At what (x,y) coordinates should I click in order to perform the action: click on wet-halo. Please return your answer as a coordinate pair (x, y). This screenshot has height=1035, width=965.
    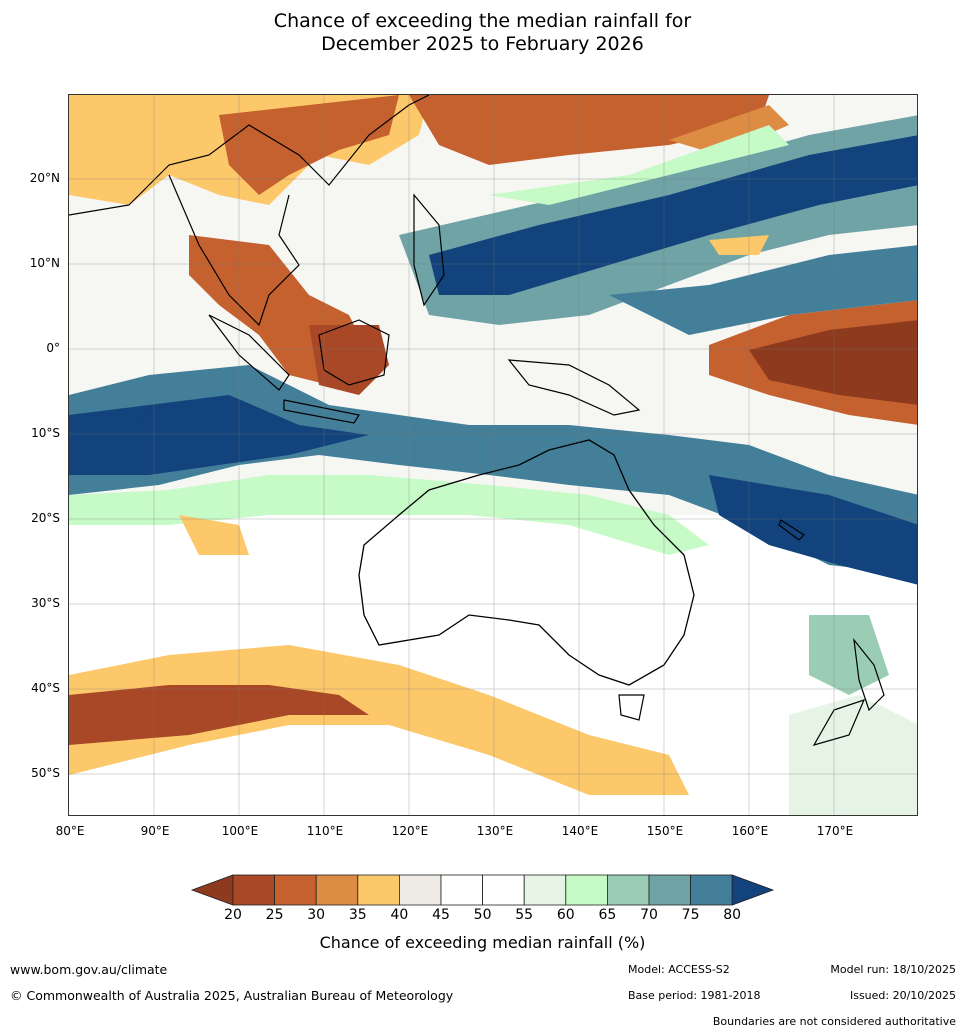
    Looking at the image, I should click on (389, 515).